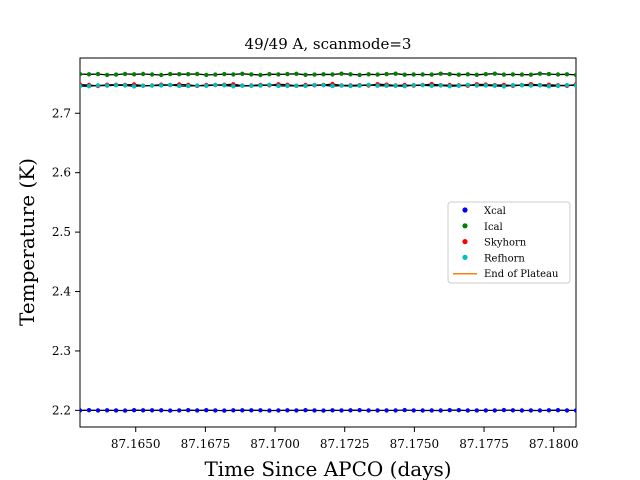 The image size is (640, 480). What do you see at coordinates (61, 173) in the screenshot?
I see `y-tick-label: 2.6` at bounding box center [61, 173].